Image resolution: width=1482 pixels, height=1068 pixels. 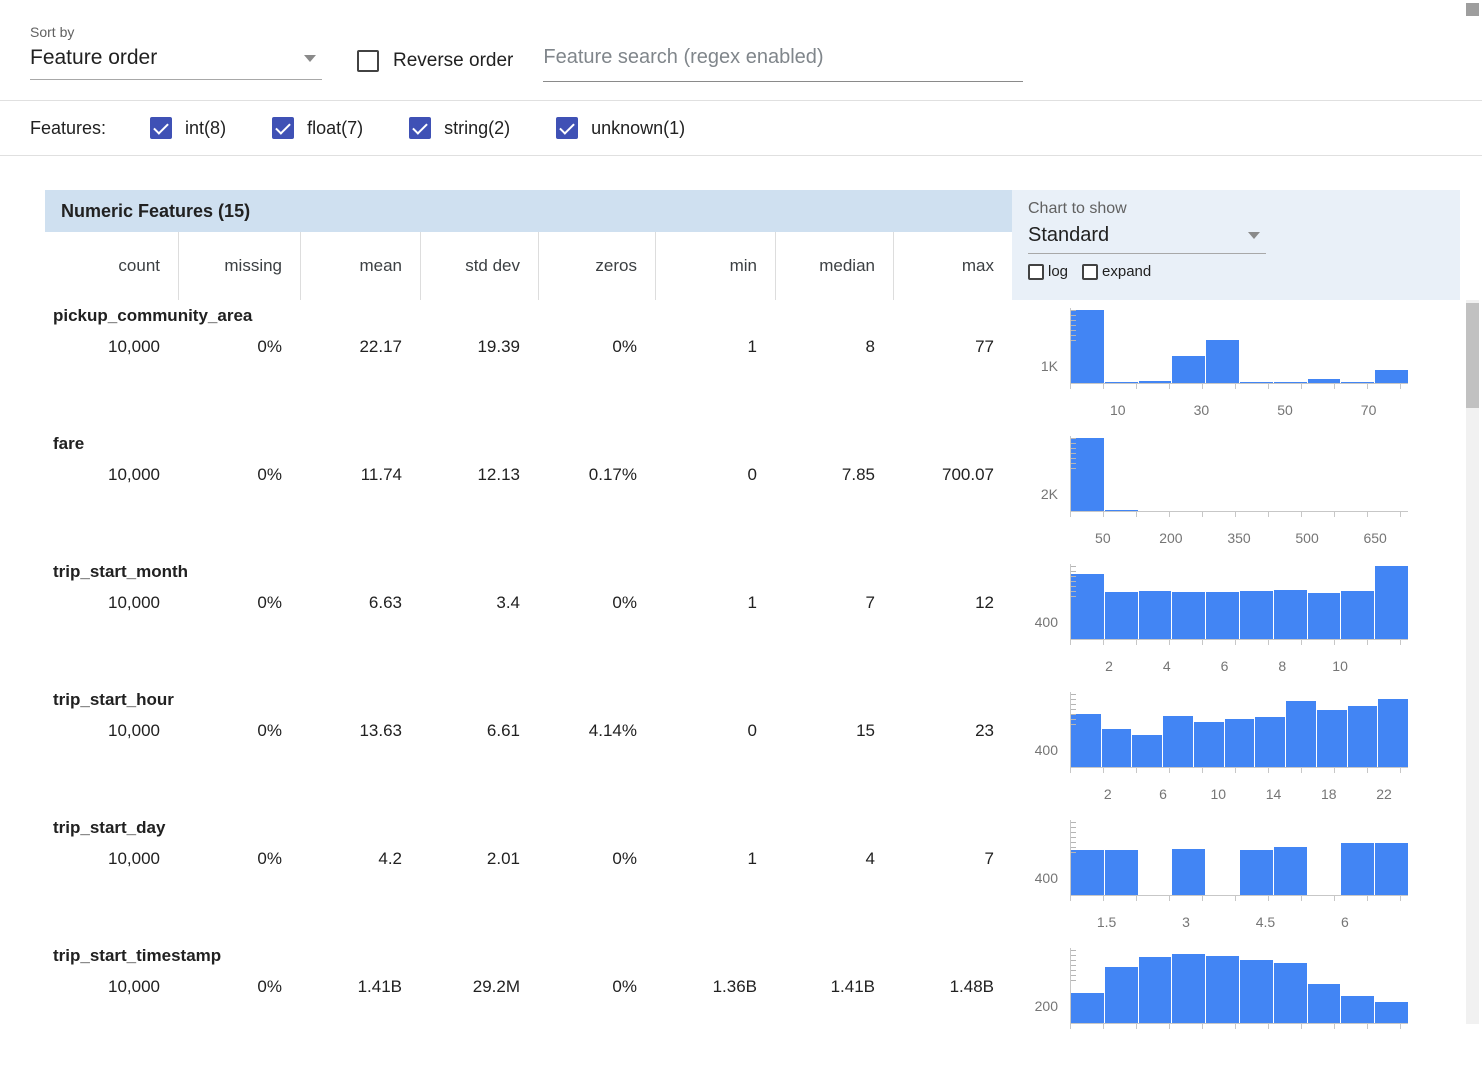 I want to click on reverse-order-checkbox, so click(x=368, y=61).